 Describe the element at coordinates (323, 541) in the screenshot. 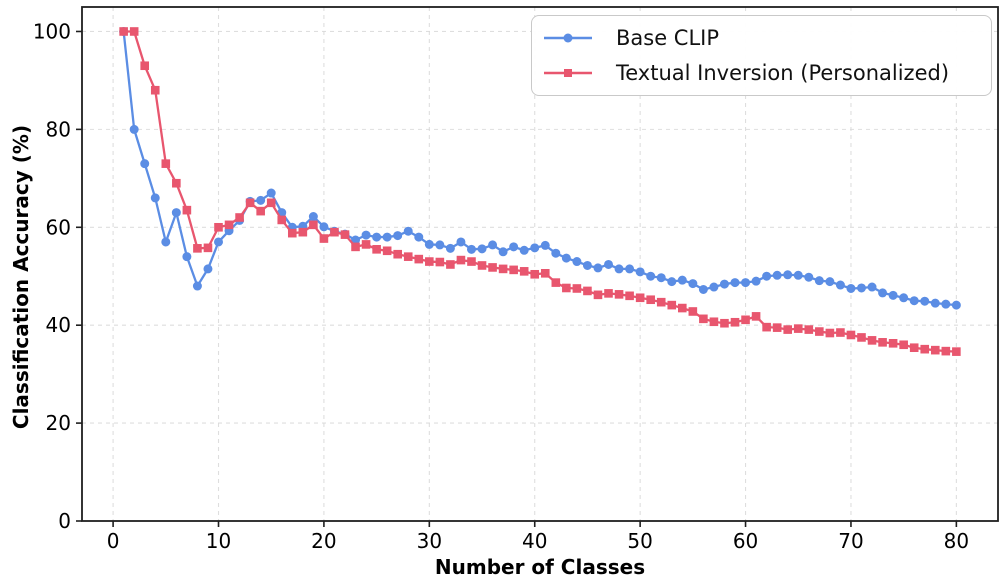

I see `x-tick-label: 20` at that location.